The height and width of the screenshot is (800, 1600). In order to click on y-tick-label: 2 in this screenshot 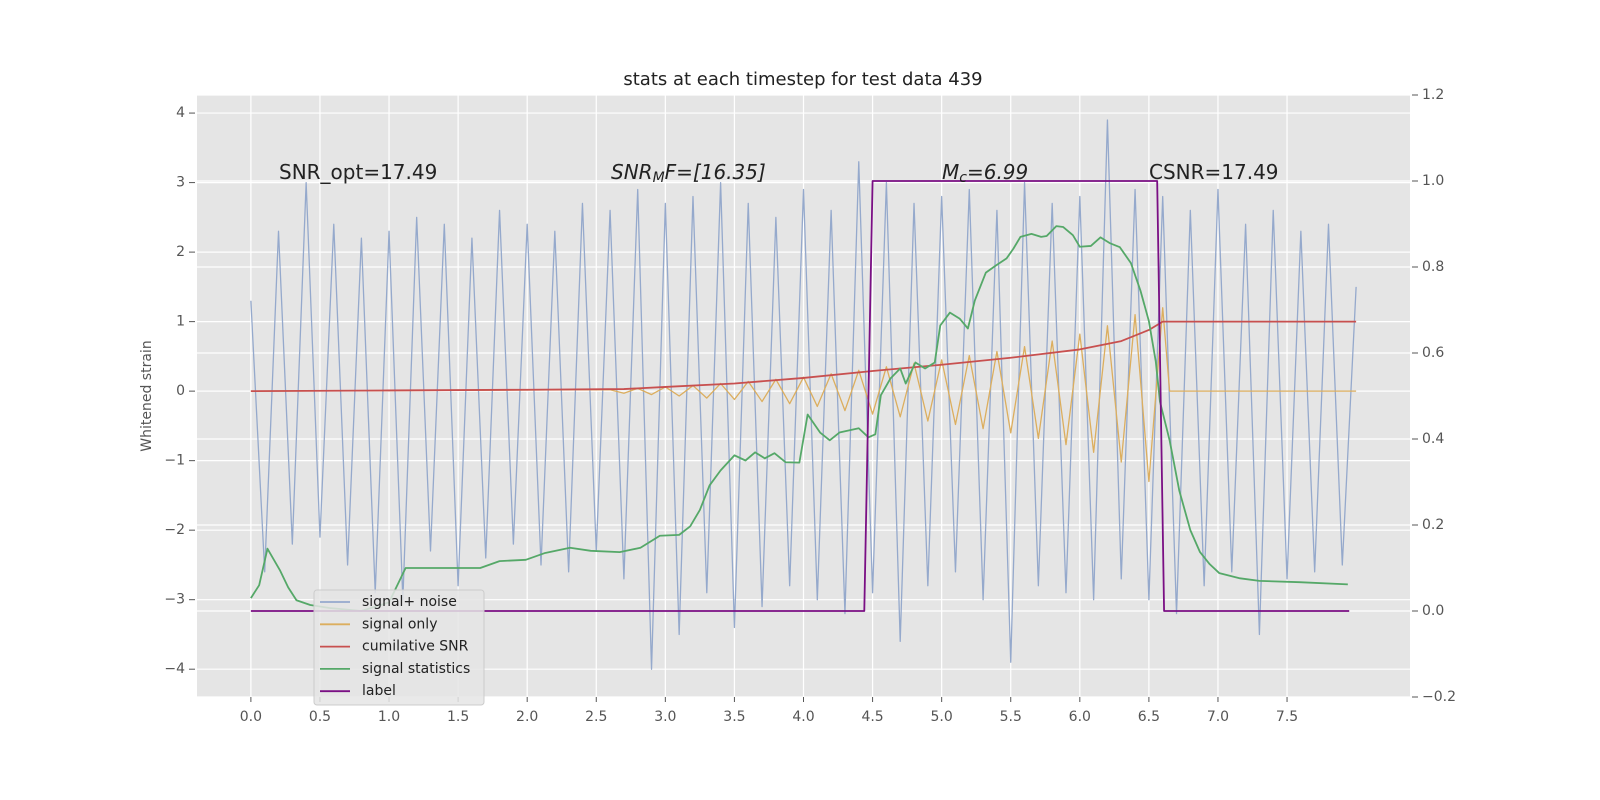, I will do `click(180, 252)`.